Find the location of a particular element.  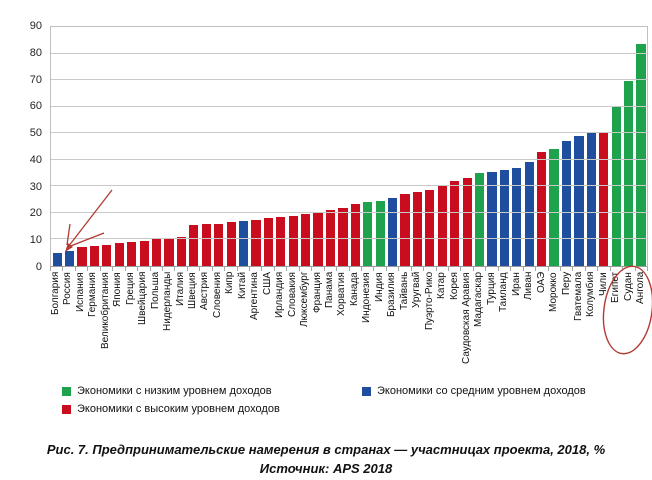

legend-row-2: Экономики с высоким уровнем доходов is located at coordinates (352, 409).